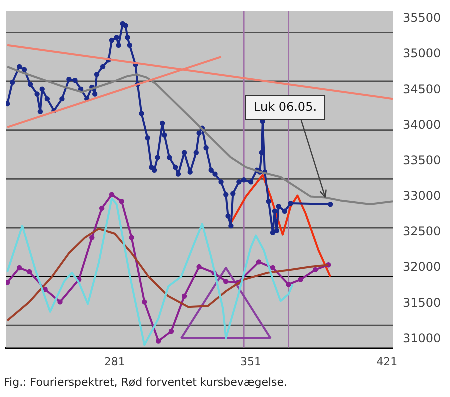 This screenshot has width=450, height=397. Describe the element at coordinates (422, 231) in the screenshot. I see `y-tick-label: 32500` at that location.